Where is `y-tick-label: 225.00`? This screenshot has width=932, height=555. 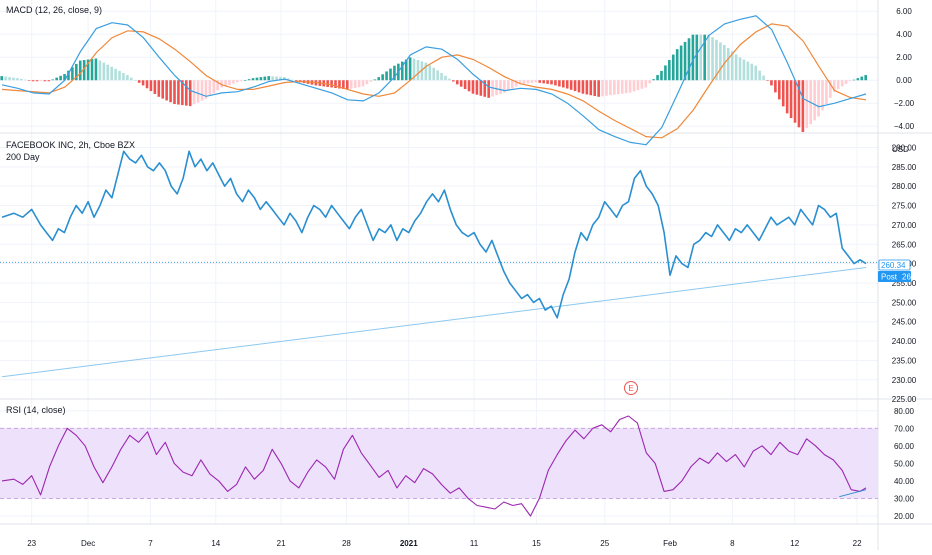
y-tick-label: 225.00 is located at coordinates (904, 399).